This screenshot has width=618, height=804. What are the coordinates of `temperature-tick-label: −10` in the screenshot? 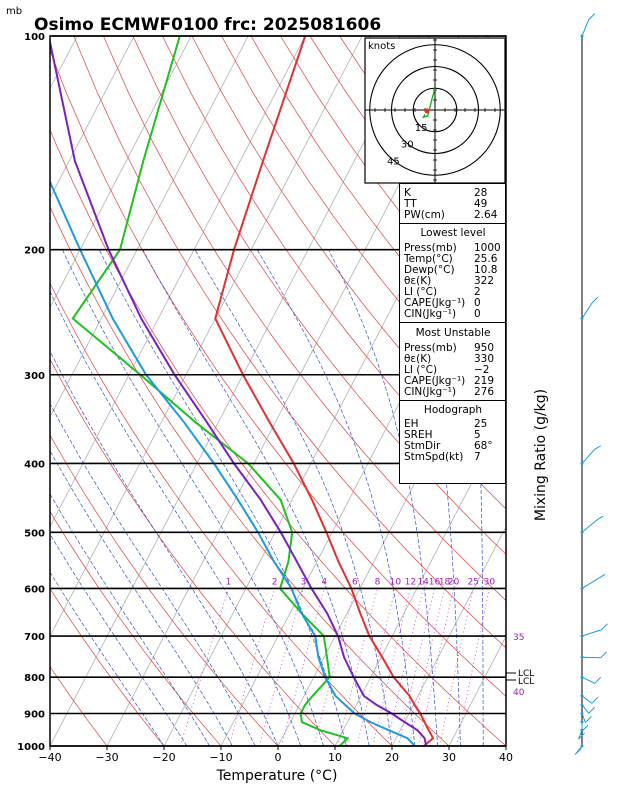 It's located at (220, 757).